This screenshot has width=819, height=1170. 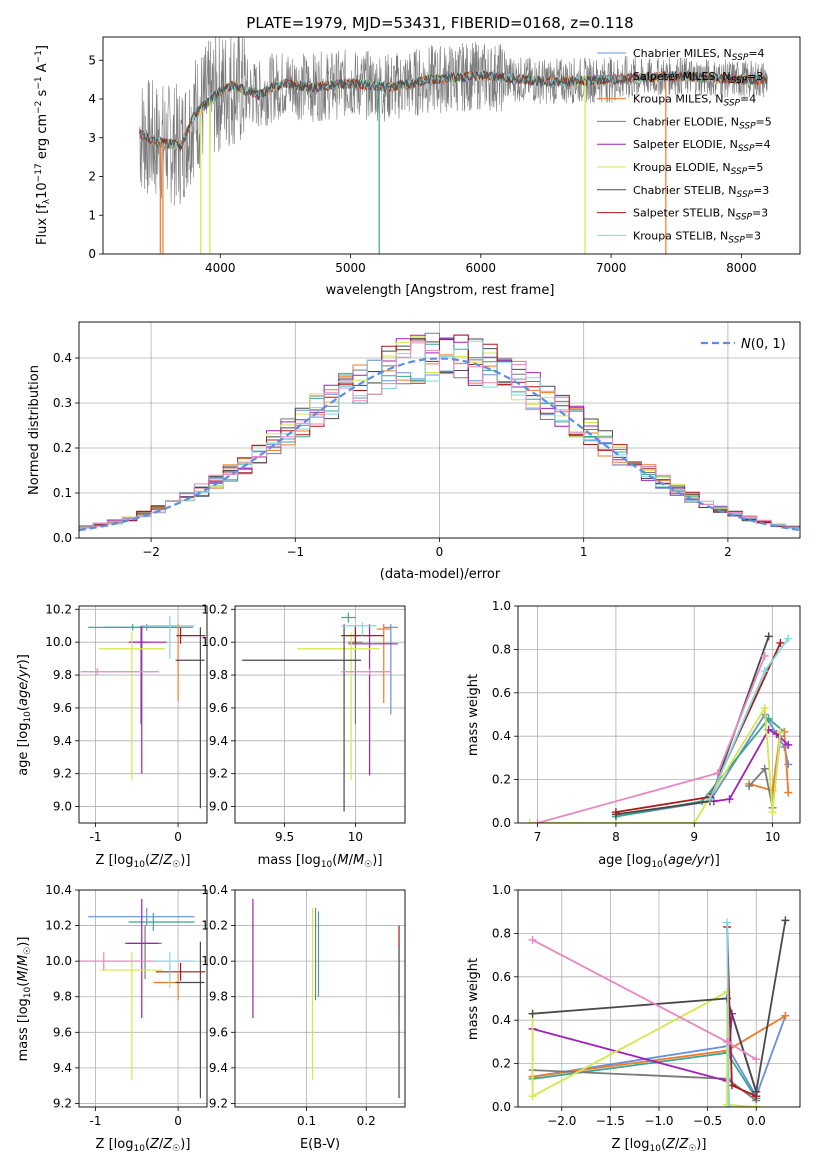 I want to click on x-tick-label: 7000, so click(x=611, y=268).